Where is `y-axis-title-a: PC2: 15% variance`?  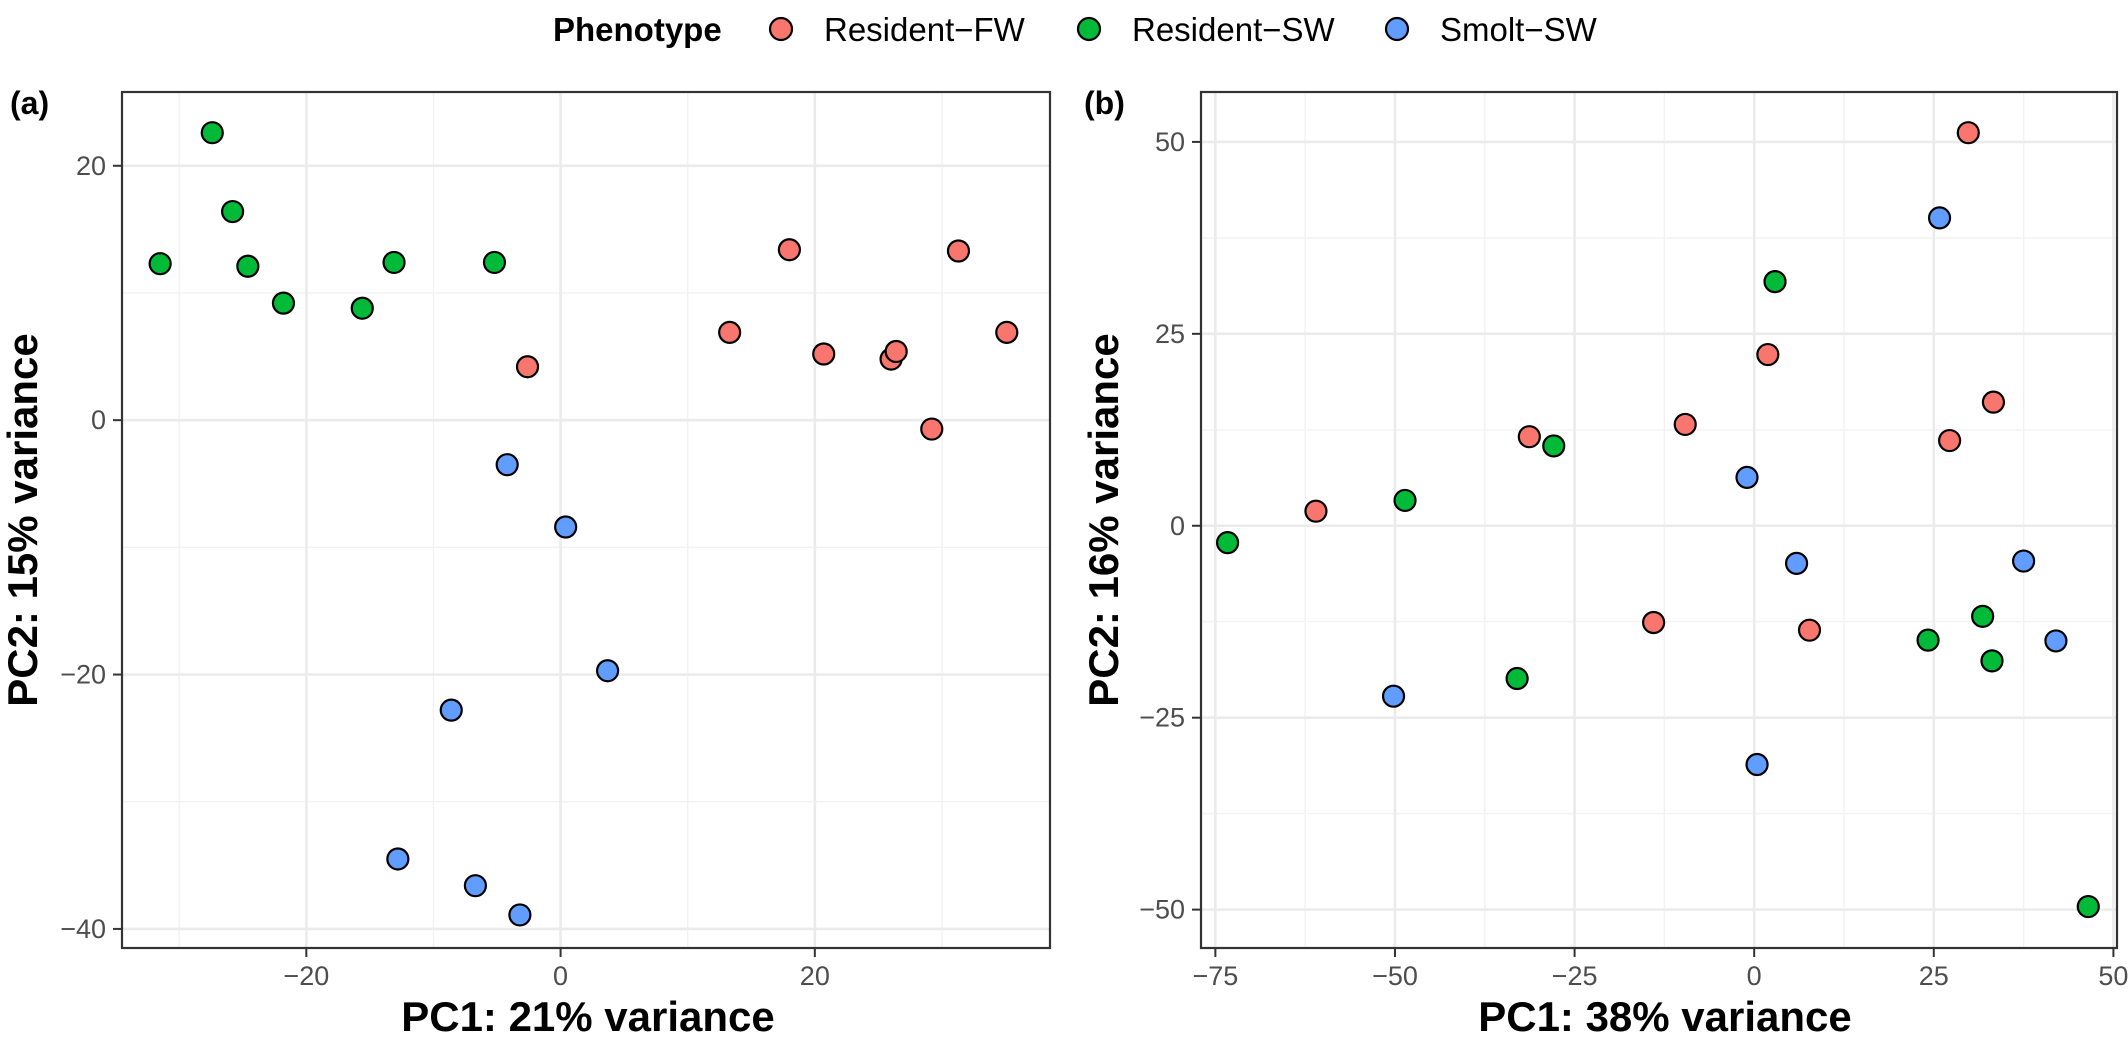 y-axis-title-a: PC2: 15% variance is located at coordinates (23, 520).